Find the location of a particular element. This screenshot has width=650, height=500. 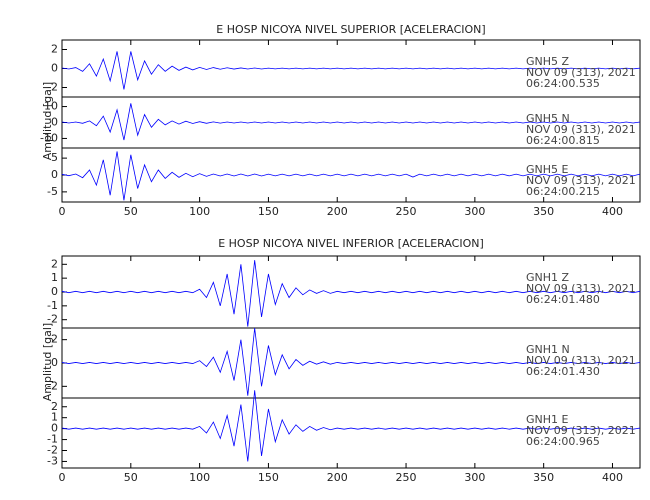

station-label: GNH5 Z is located at coordinates (548, 61).